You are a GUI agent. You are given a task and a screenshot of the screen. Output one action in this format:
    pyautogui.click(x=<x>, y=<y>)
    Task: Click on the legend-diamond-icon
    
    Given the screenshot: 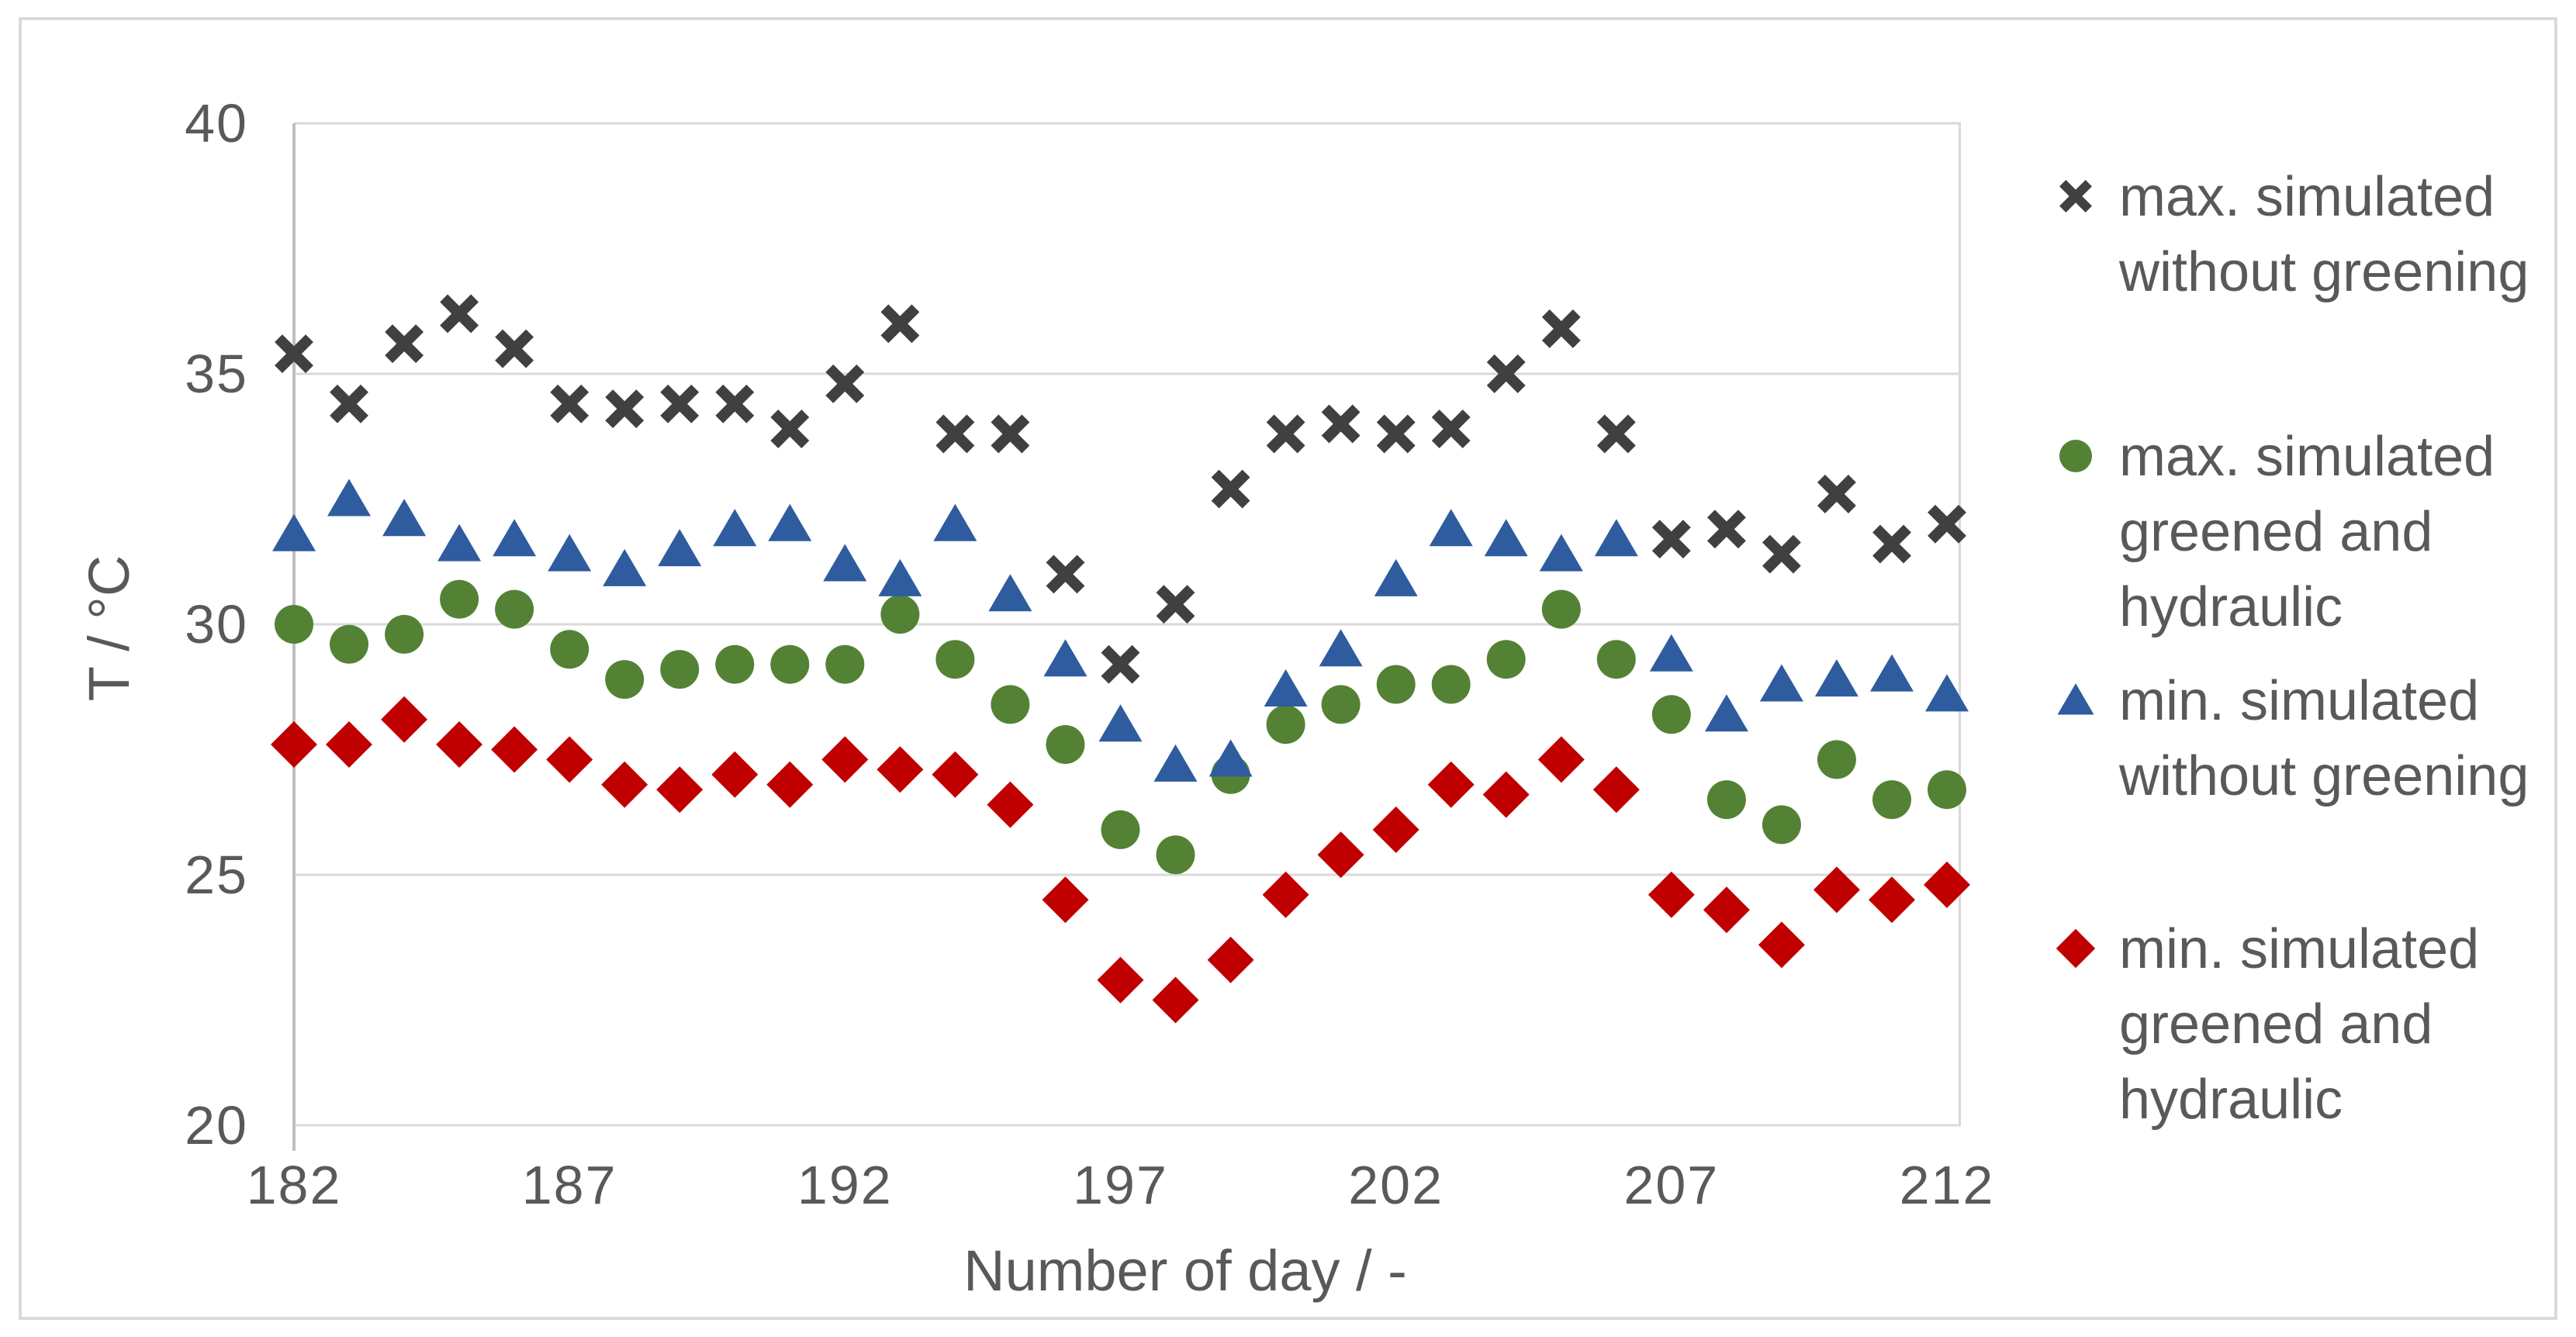 What is the action you would take?
    pyautogui.click(x=2076, y=950)
    